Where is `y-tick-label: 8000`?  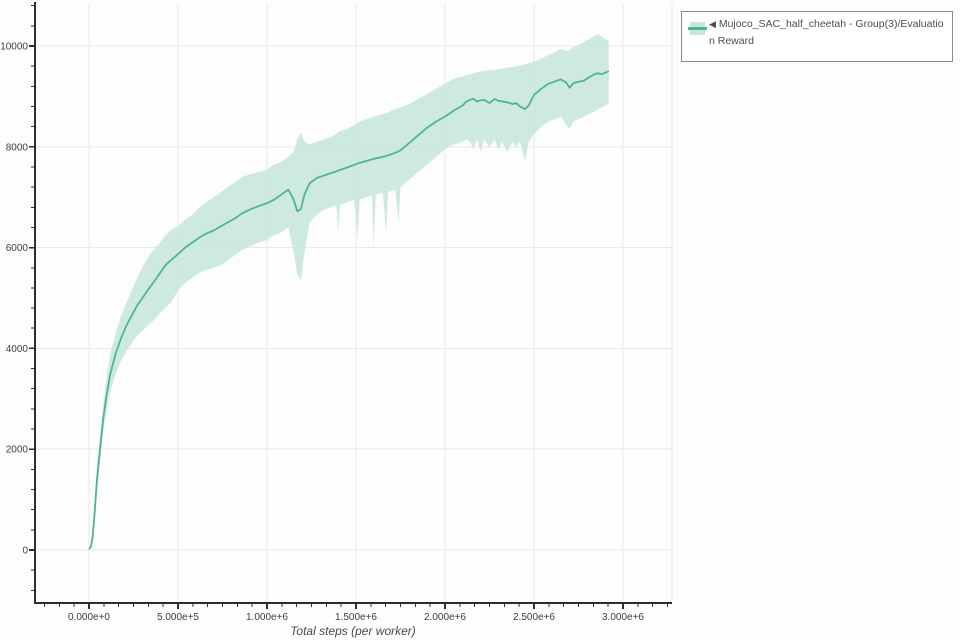 y-tick-label: 8000 is located at coordinates (17, 147).